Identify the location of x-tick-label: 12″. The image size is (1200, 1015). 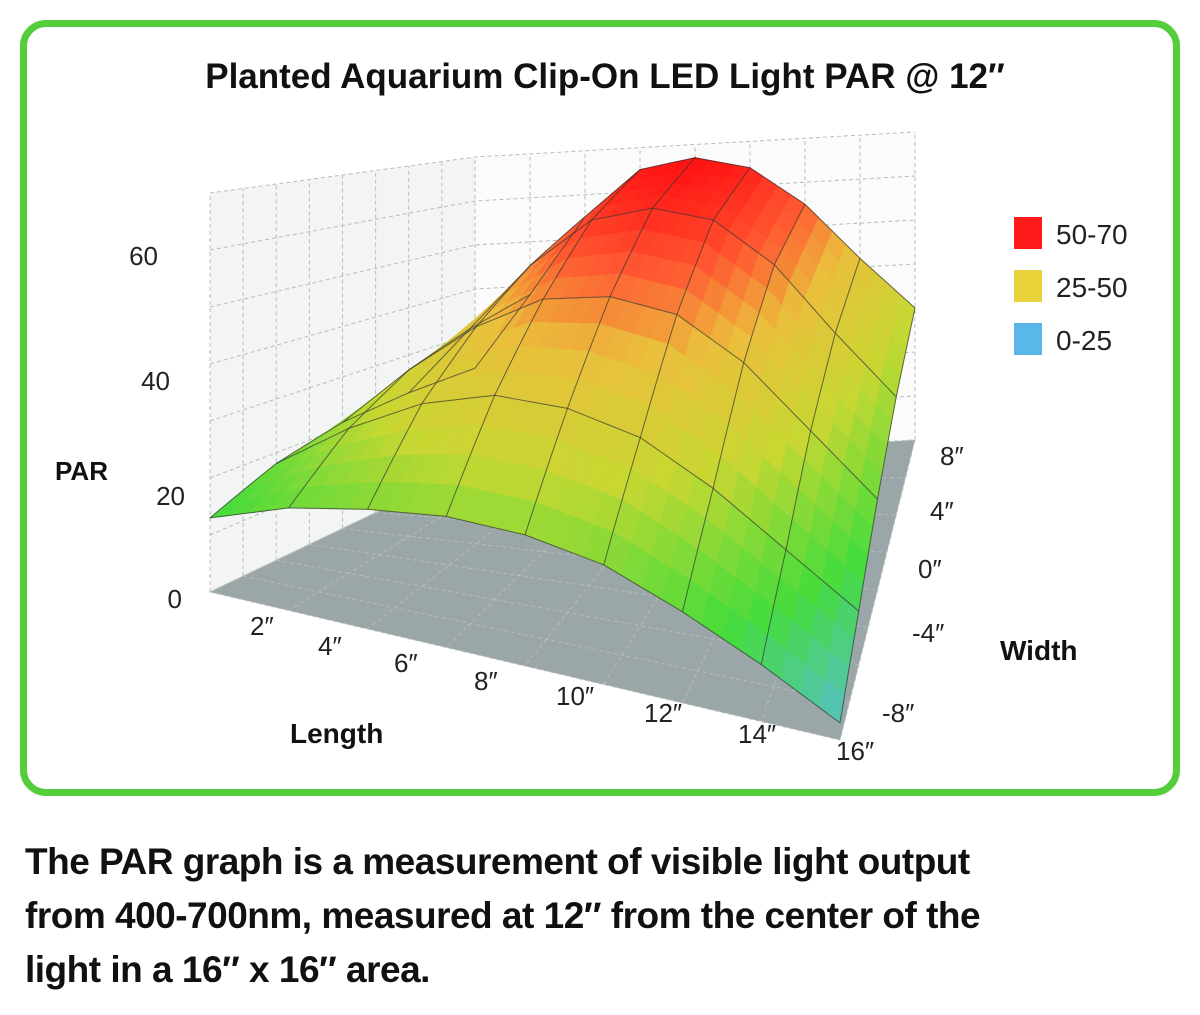
(663, 713).